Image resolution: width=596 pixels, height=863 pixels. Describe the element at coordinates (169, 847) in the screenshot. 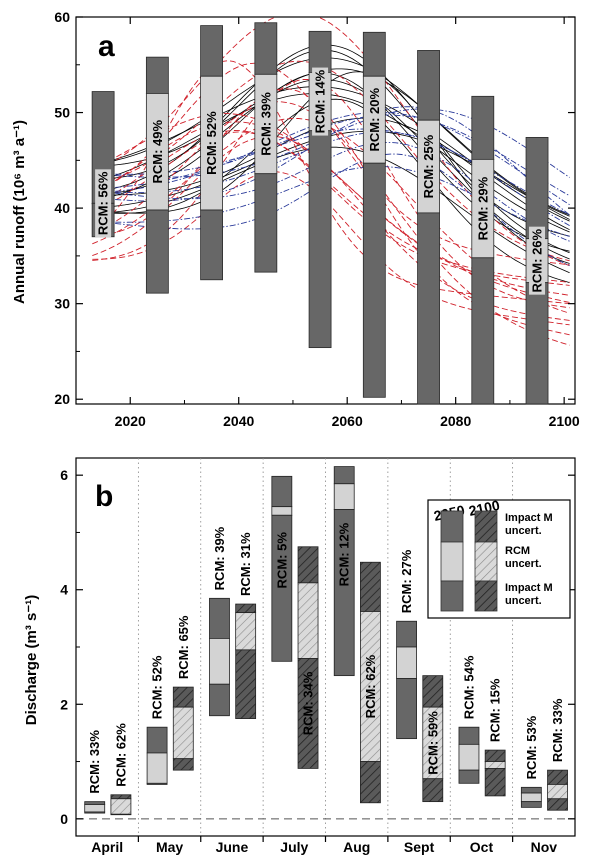

I see `x-tick-label: May` at that location.